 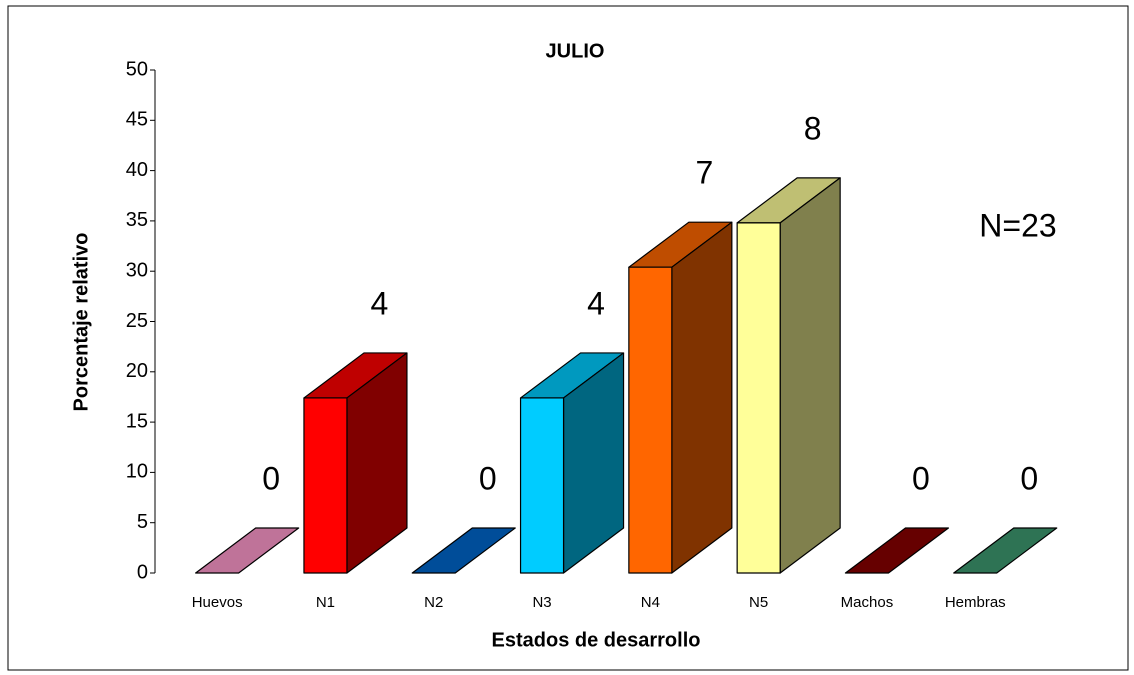 What do you see at coordinates (325, 602) in the screenshot?
I see `x-tick-label: N1` at bounding box center [325, 602].